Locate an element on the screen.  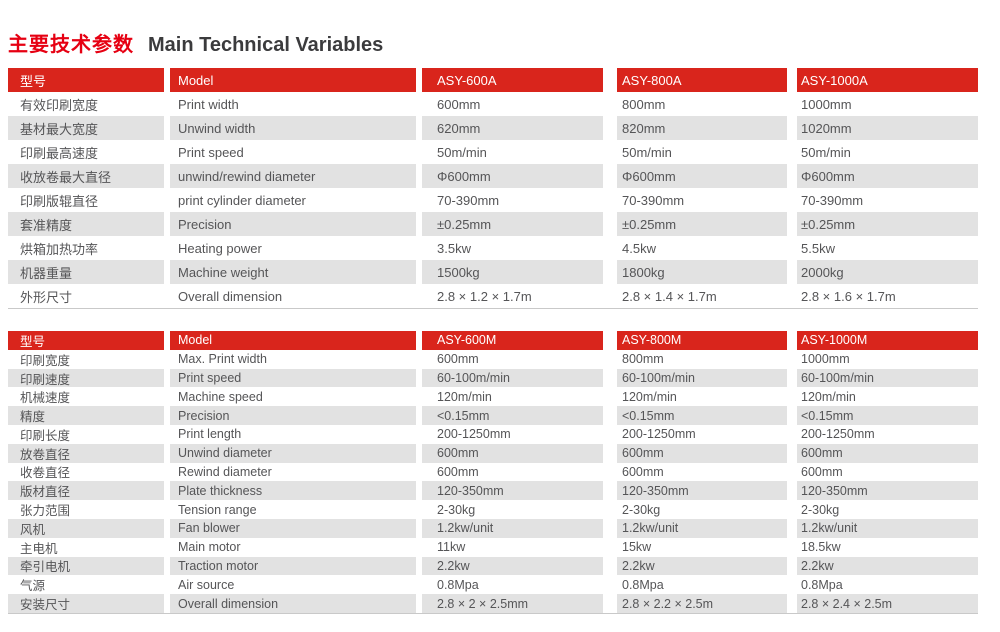
cell-cn-label: 放卷直径 is located at coordinates (86, 453).